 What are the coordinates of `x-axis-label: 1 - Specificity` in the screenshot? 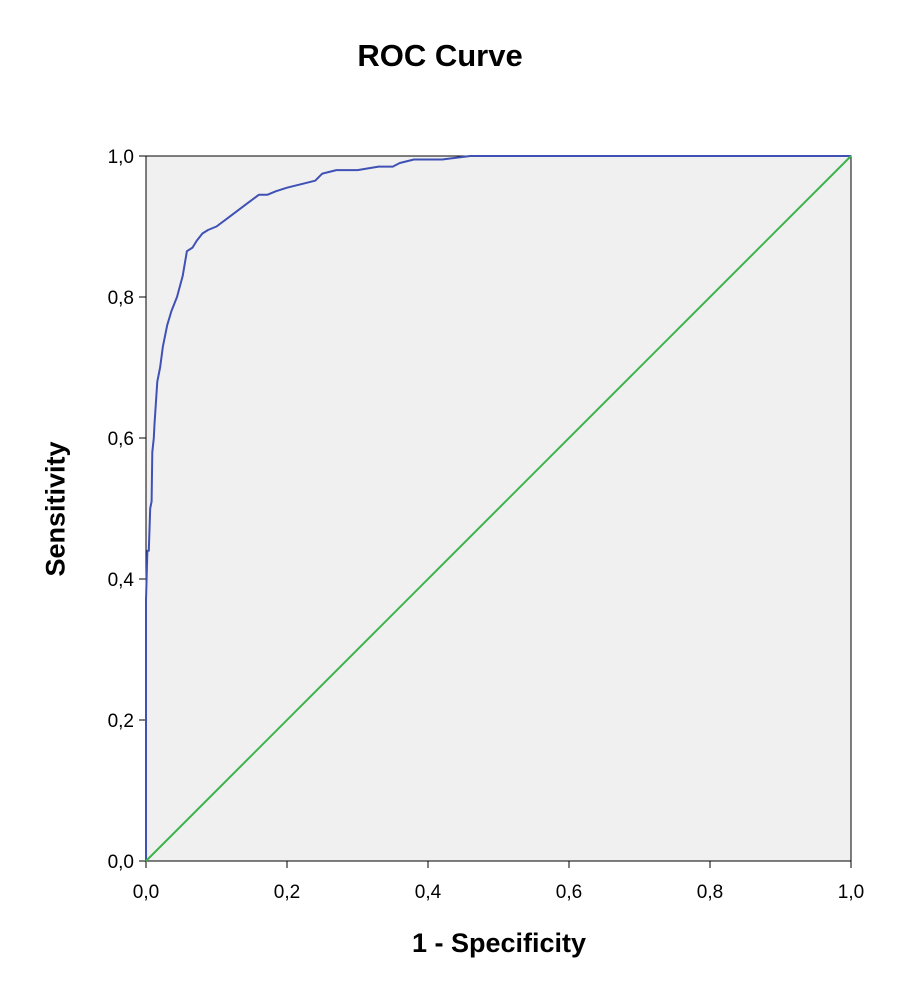 It's located at (499, 943).